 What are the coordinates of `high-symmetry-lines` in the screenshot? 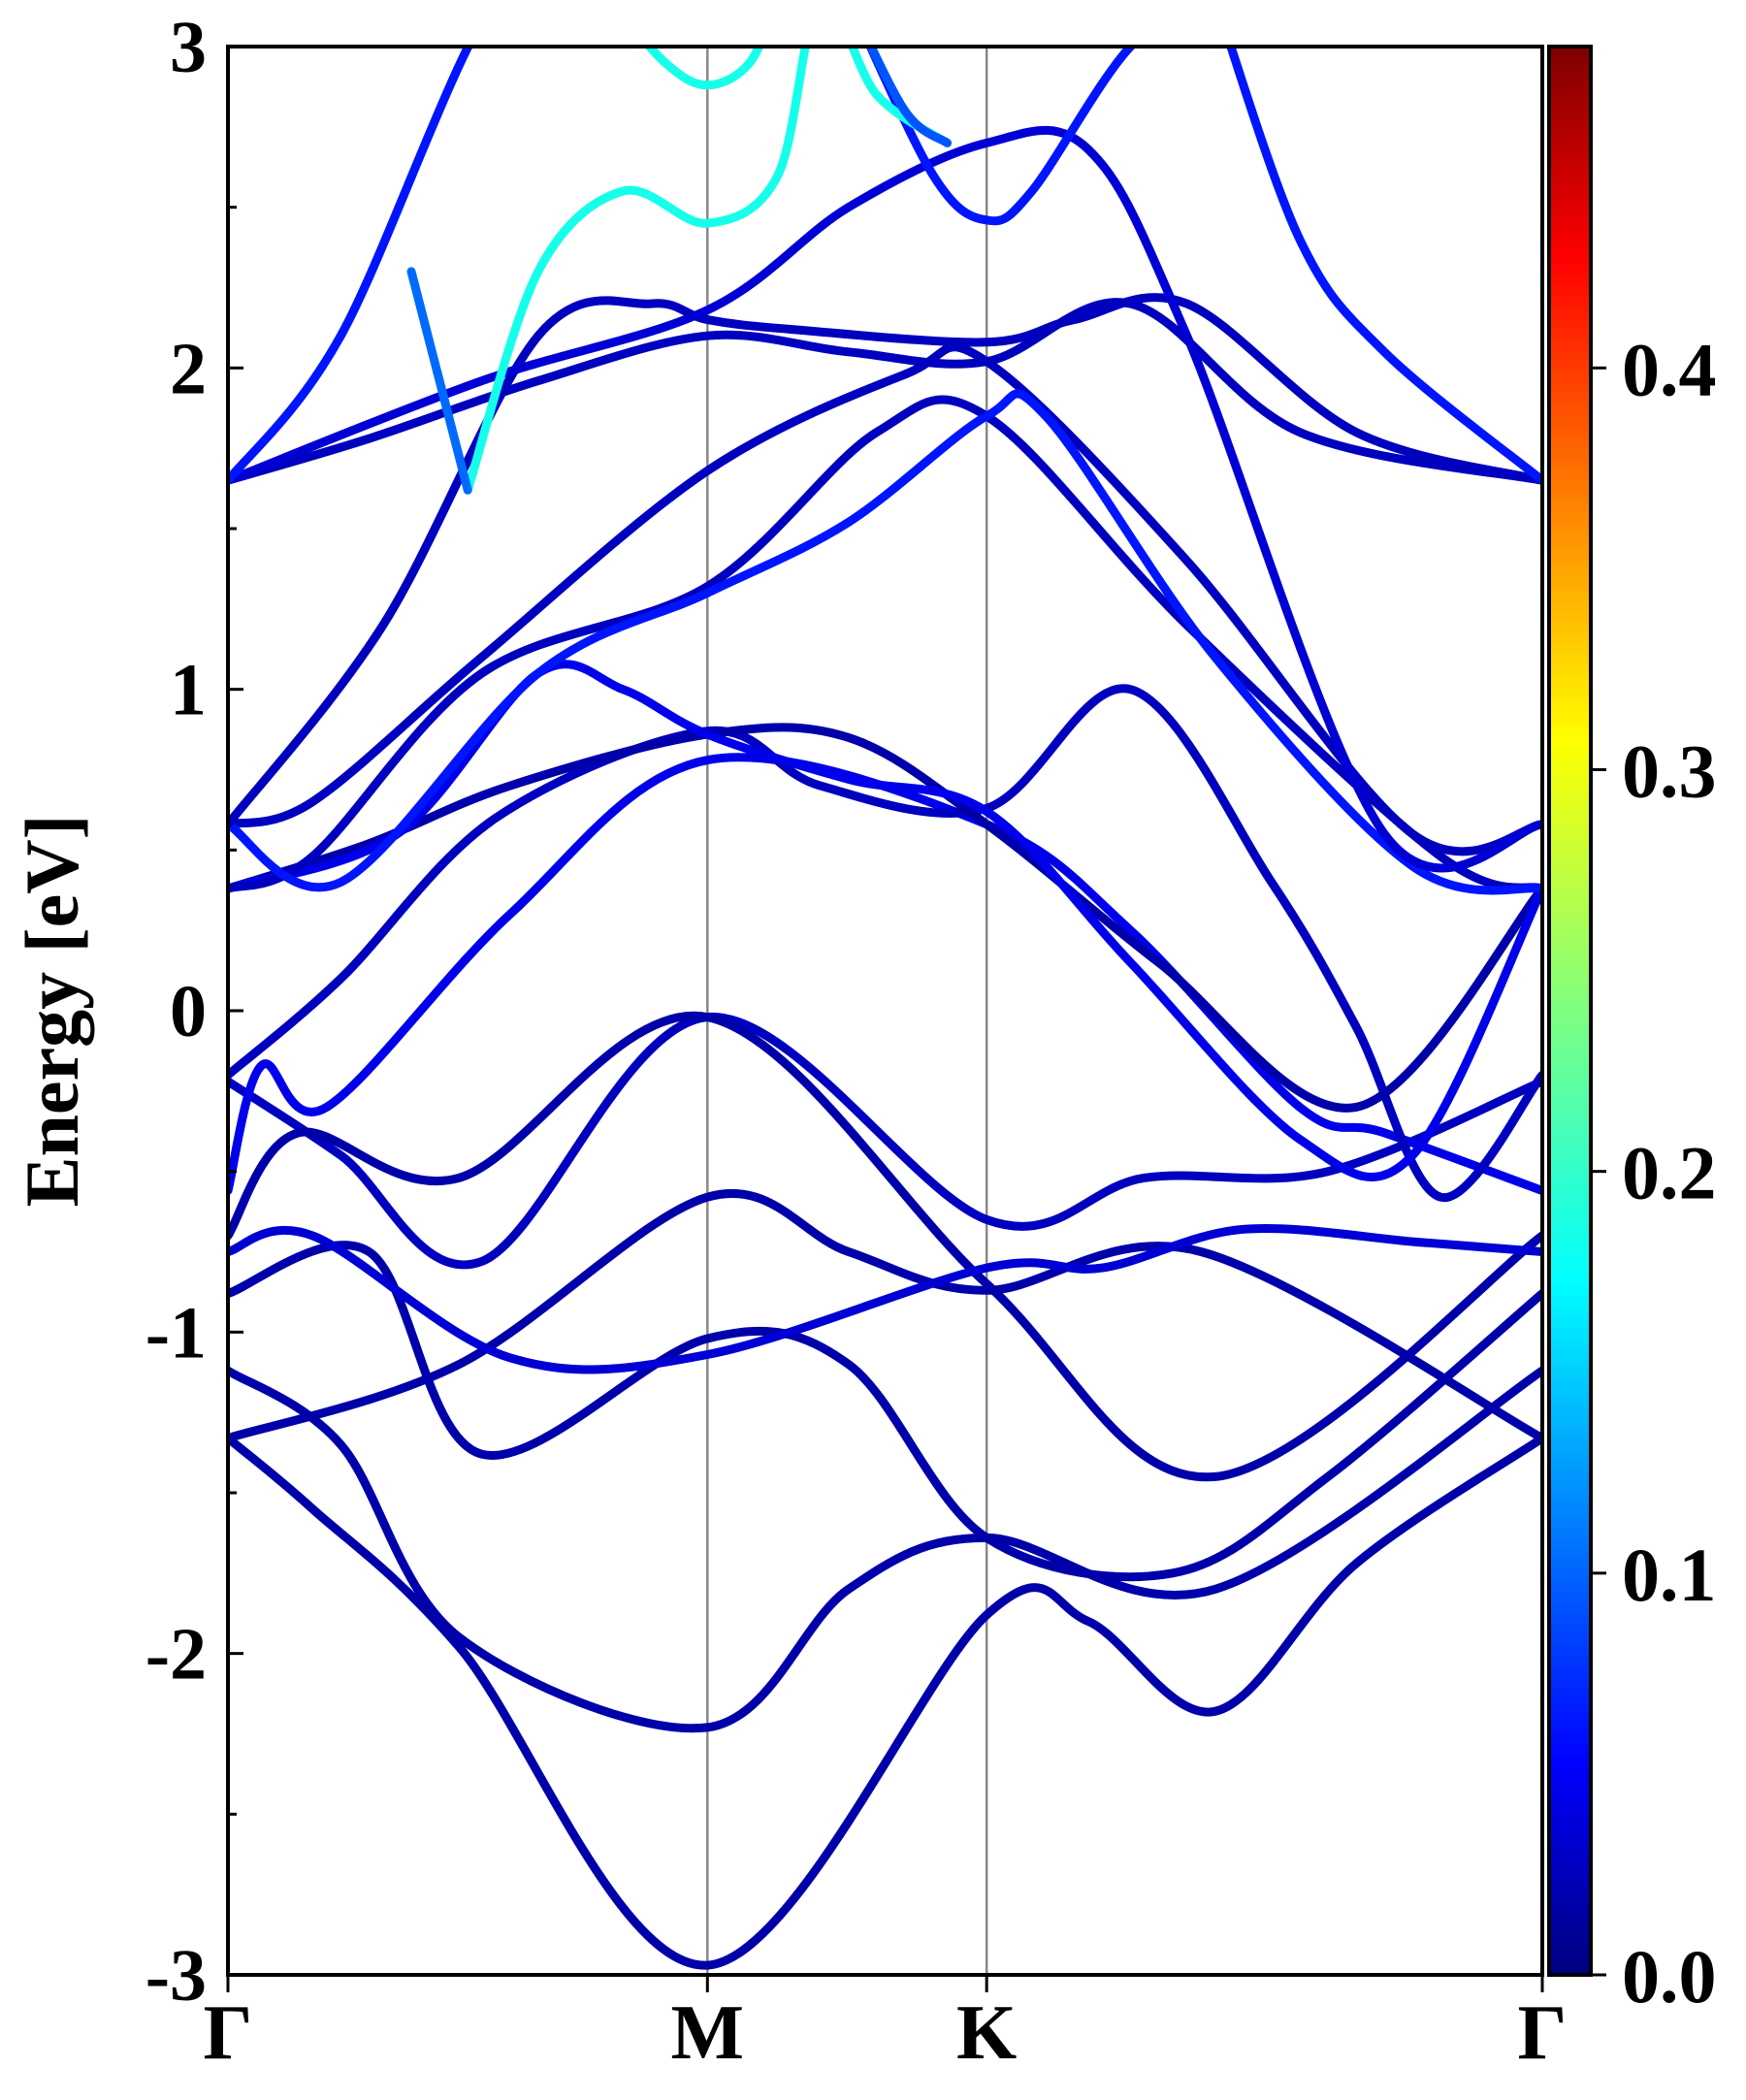 It's located at (847, 1011).